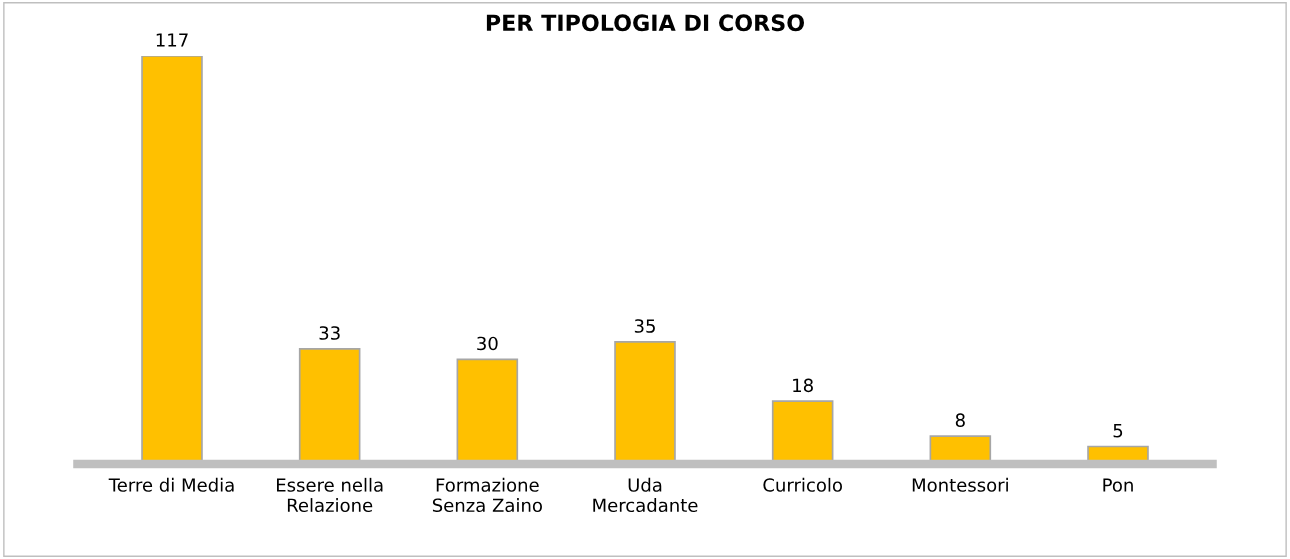 The width and height of the screenshot is (1290, 559). Describe the element at coordinates (171, 484) in the screenshot. I see `x-tick-label: Terre di Media` at that location.